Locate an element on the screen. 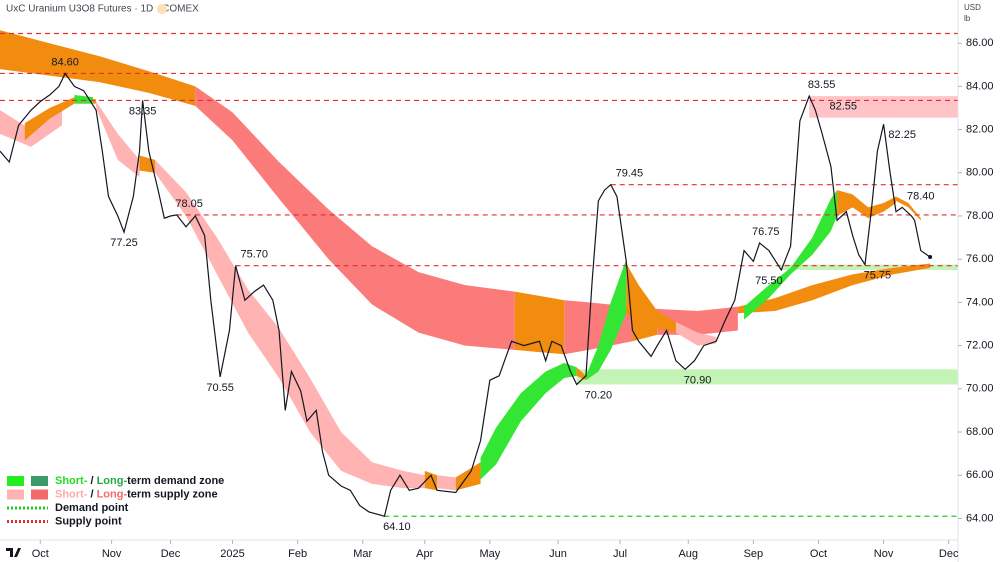  legend-text-part: Supply point is located at coordinates (88, 521).